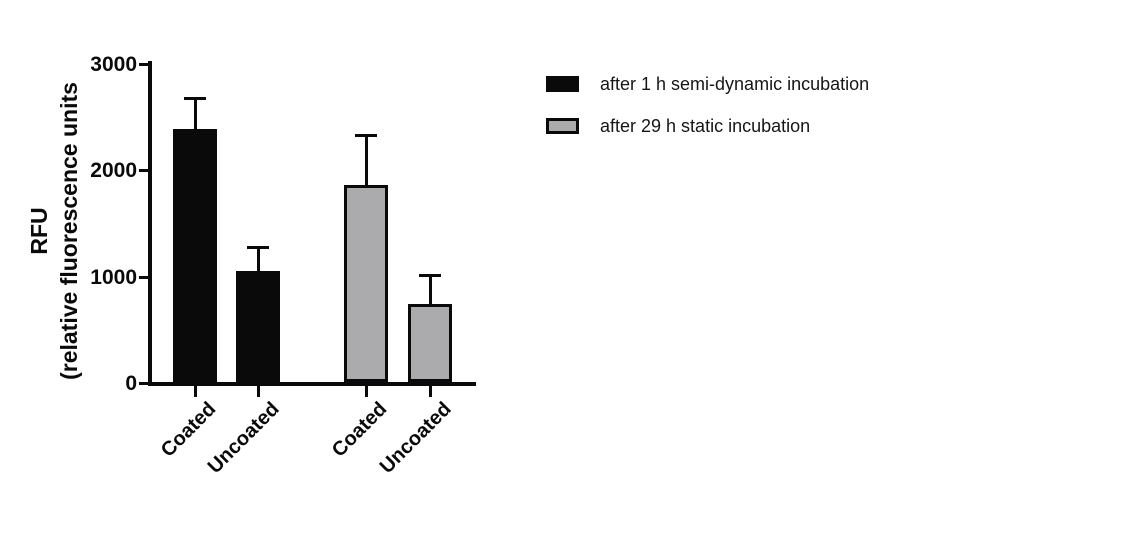  I want to click on x-category-label: Coated, so click(360, 430).